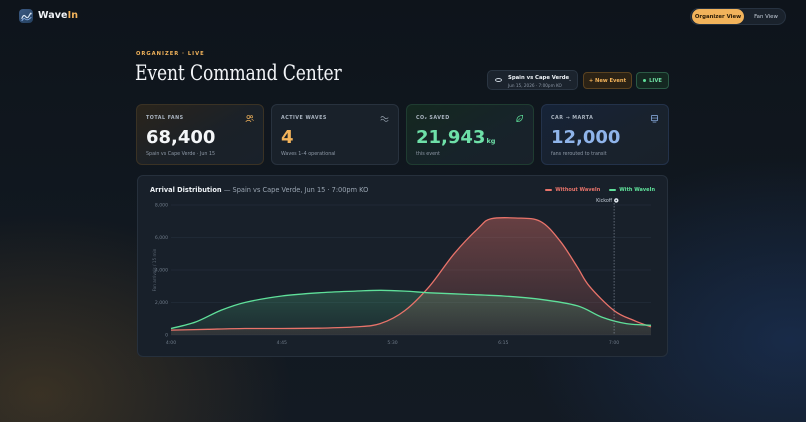  I want to click on stat-label: ACTIVE WAVES, so click(304, 118).